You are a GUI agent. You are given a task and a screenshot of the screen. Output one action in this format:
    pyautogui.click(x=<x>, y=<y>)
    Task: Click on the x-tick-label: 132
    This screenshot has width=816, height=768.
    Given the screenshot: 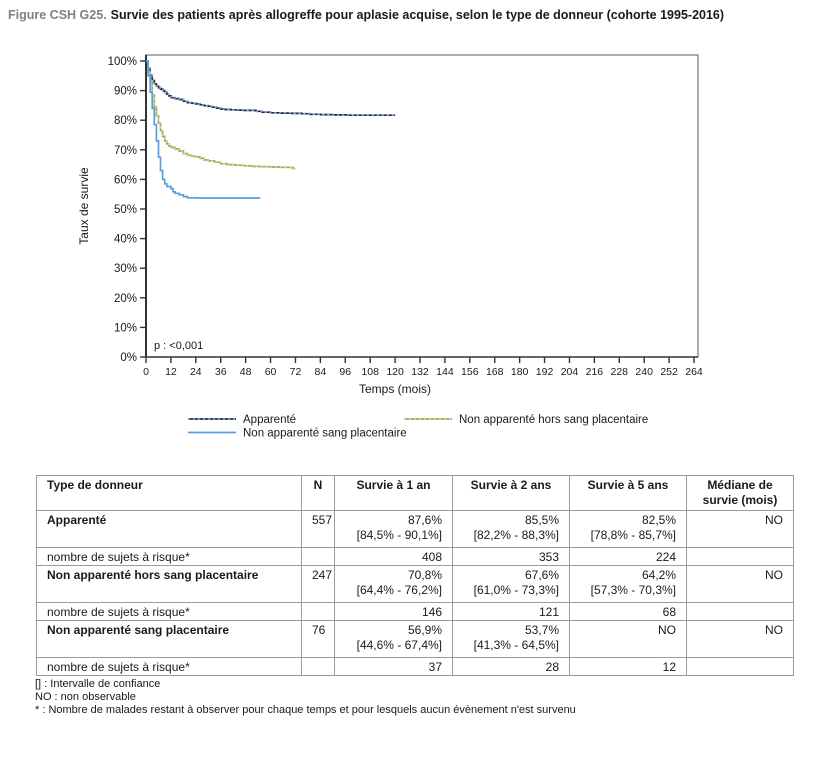 What is the action you would take?
    pyautogui.click(x=420, y=372)
    